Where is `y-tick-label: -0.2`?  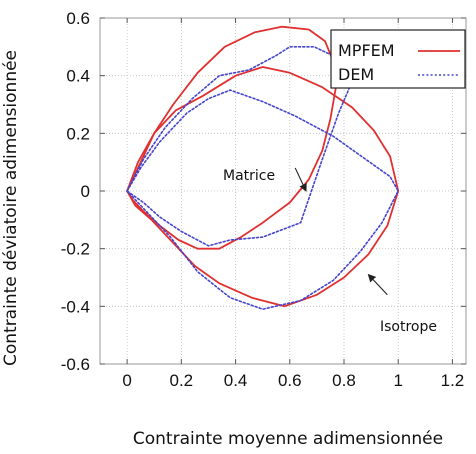 y-tick-label: -0.2 is located at coordinates (75, 249).